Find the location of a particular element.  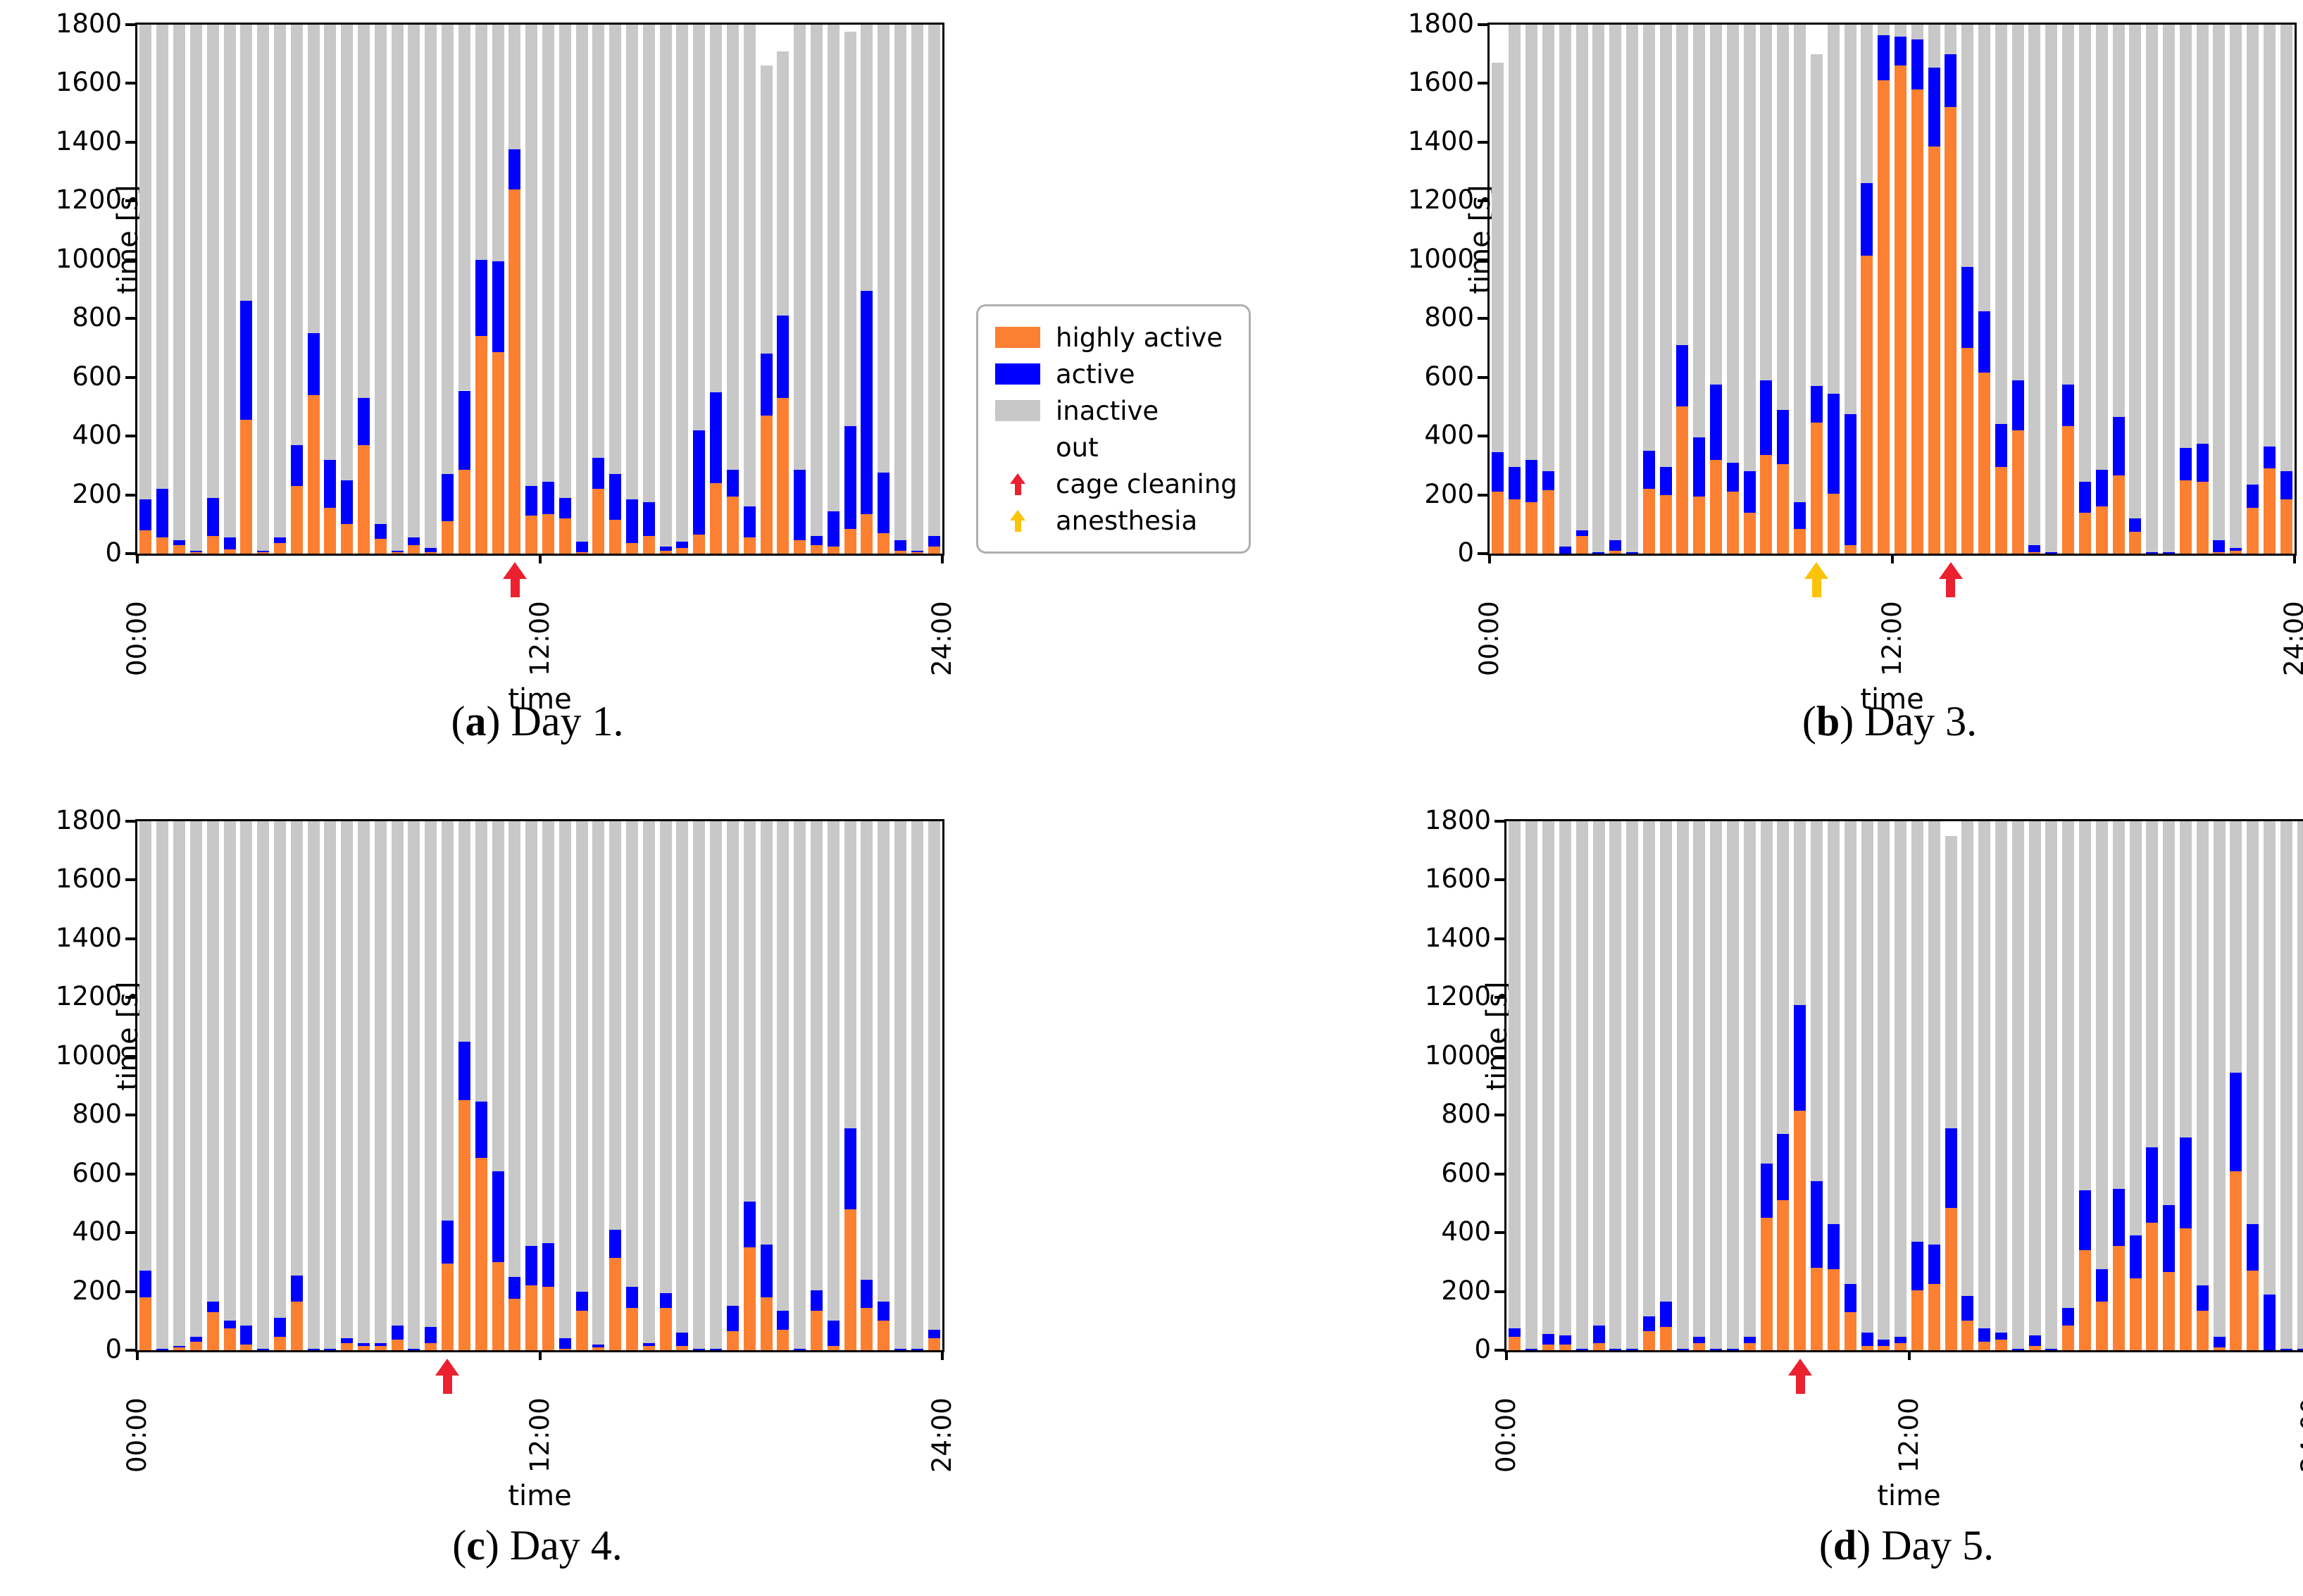

y-tick-label: 1200 is located at coordinates (88, 200).